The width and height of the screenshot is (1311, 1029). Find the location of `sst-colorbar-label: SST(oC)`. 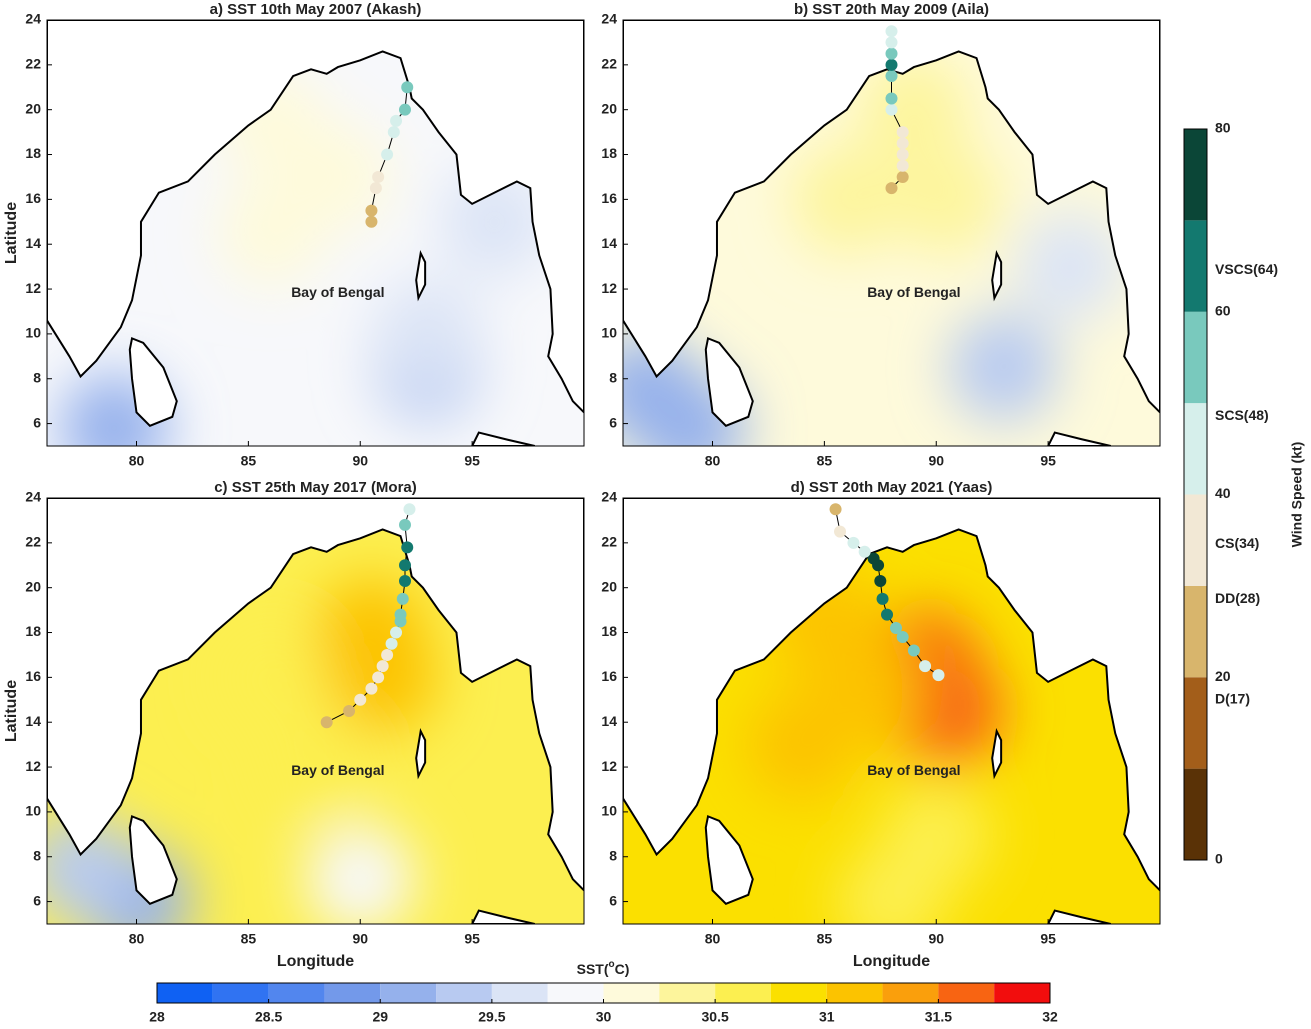

sst-colorbar-label: SST(oC) is located at coordinates (603, 968).